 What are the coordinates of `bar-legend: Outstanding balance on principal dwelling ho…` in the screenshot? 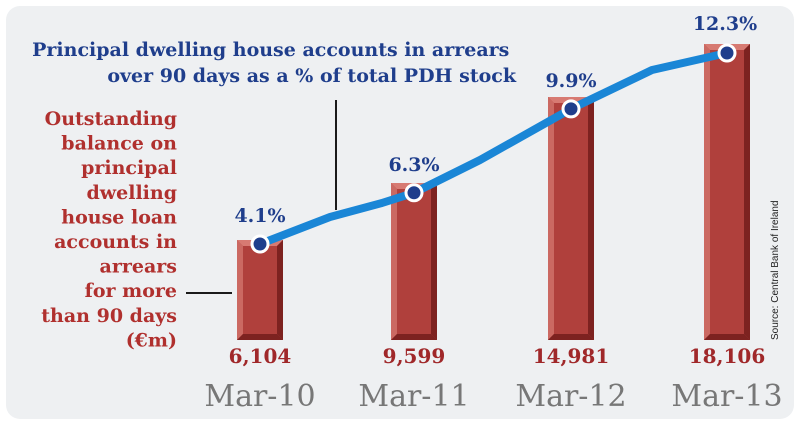 It's located at (109, 229).